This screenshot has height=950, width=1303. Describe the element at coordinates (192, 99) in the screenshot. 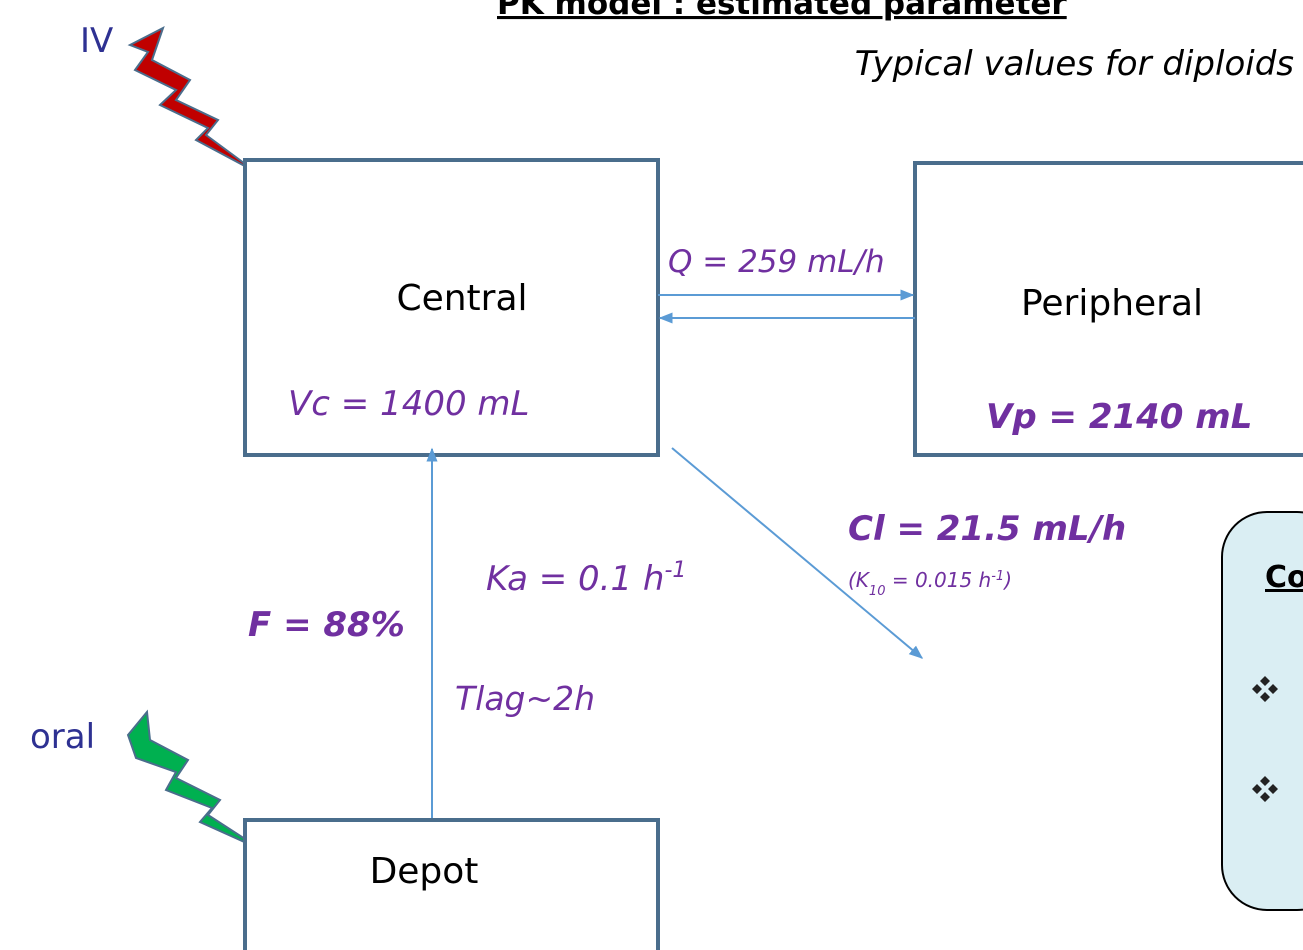

I see `iv-bolt` at that location.